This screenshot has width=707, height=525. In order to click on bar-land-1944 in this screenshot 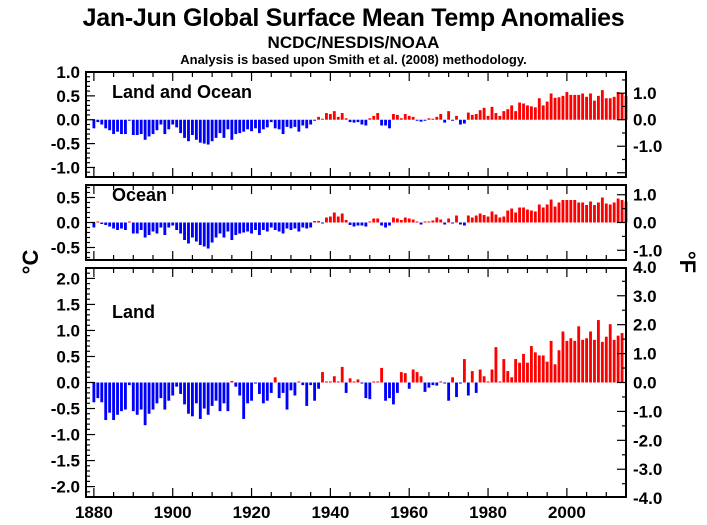, I will do `click(346, 387)`.